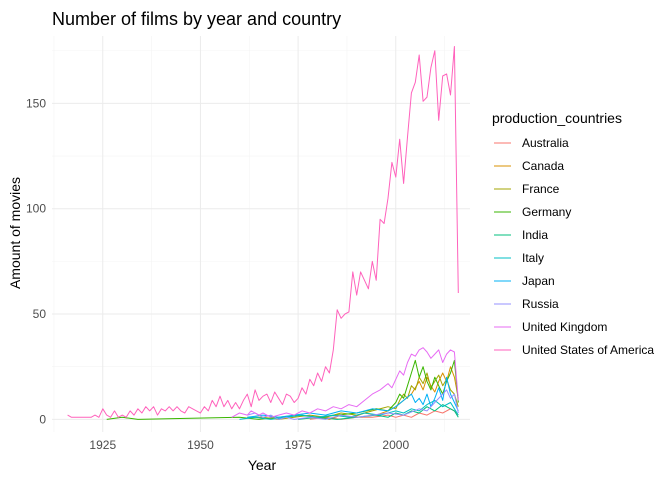 Image resolution: width=672 pixels, height=480 pixels. What do you see at coordinates (535, 235) in the screenshot?
I see `legend-label-india: India` at bounding box center [535, 235].